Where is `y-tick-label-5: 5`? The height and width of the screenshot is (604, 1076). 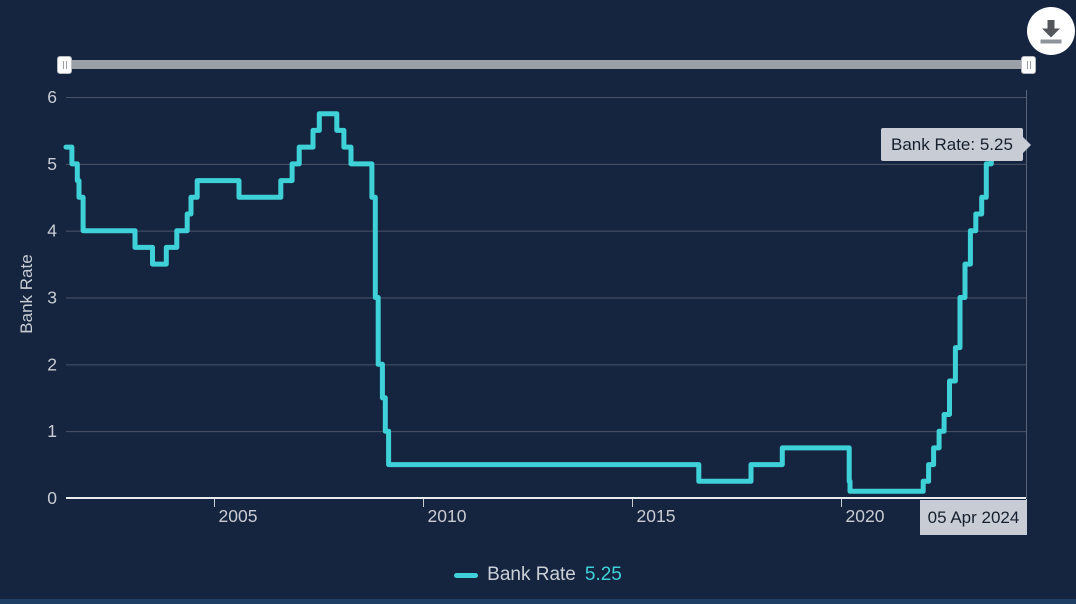 y-tick-label-5: 5 is located at coordinates (52, 164).